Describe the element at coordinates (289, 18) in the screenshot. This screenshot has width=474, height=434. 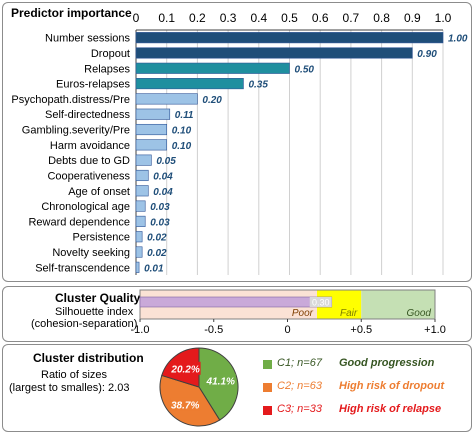
I see `x-tick-label: 0.5` at that location.